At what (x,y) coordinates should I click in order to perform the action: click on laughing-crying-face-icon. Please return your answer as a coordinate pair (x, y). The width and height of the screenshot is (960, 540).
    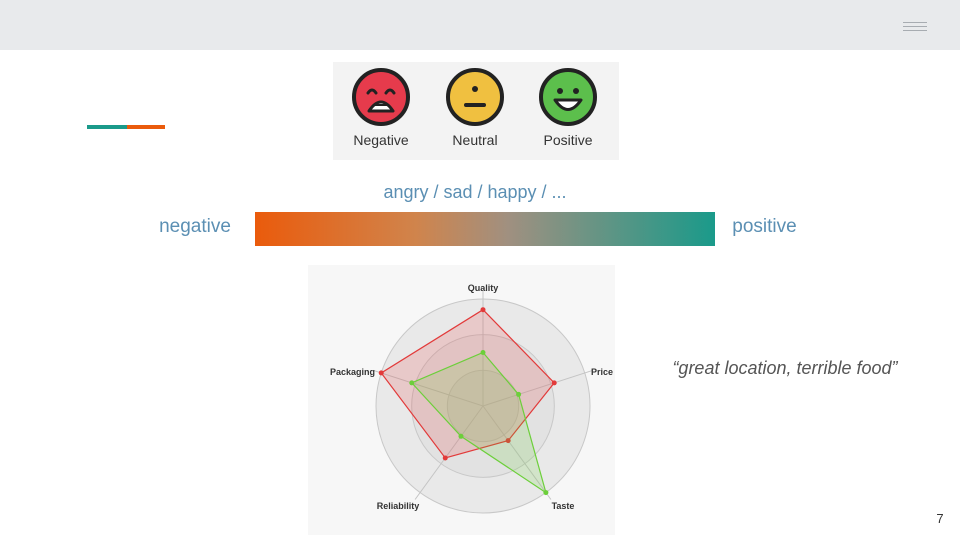
    Looking at the image, I should click on (381, 97).